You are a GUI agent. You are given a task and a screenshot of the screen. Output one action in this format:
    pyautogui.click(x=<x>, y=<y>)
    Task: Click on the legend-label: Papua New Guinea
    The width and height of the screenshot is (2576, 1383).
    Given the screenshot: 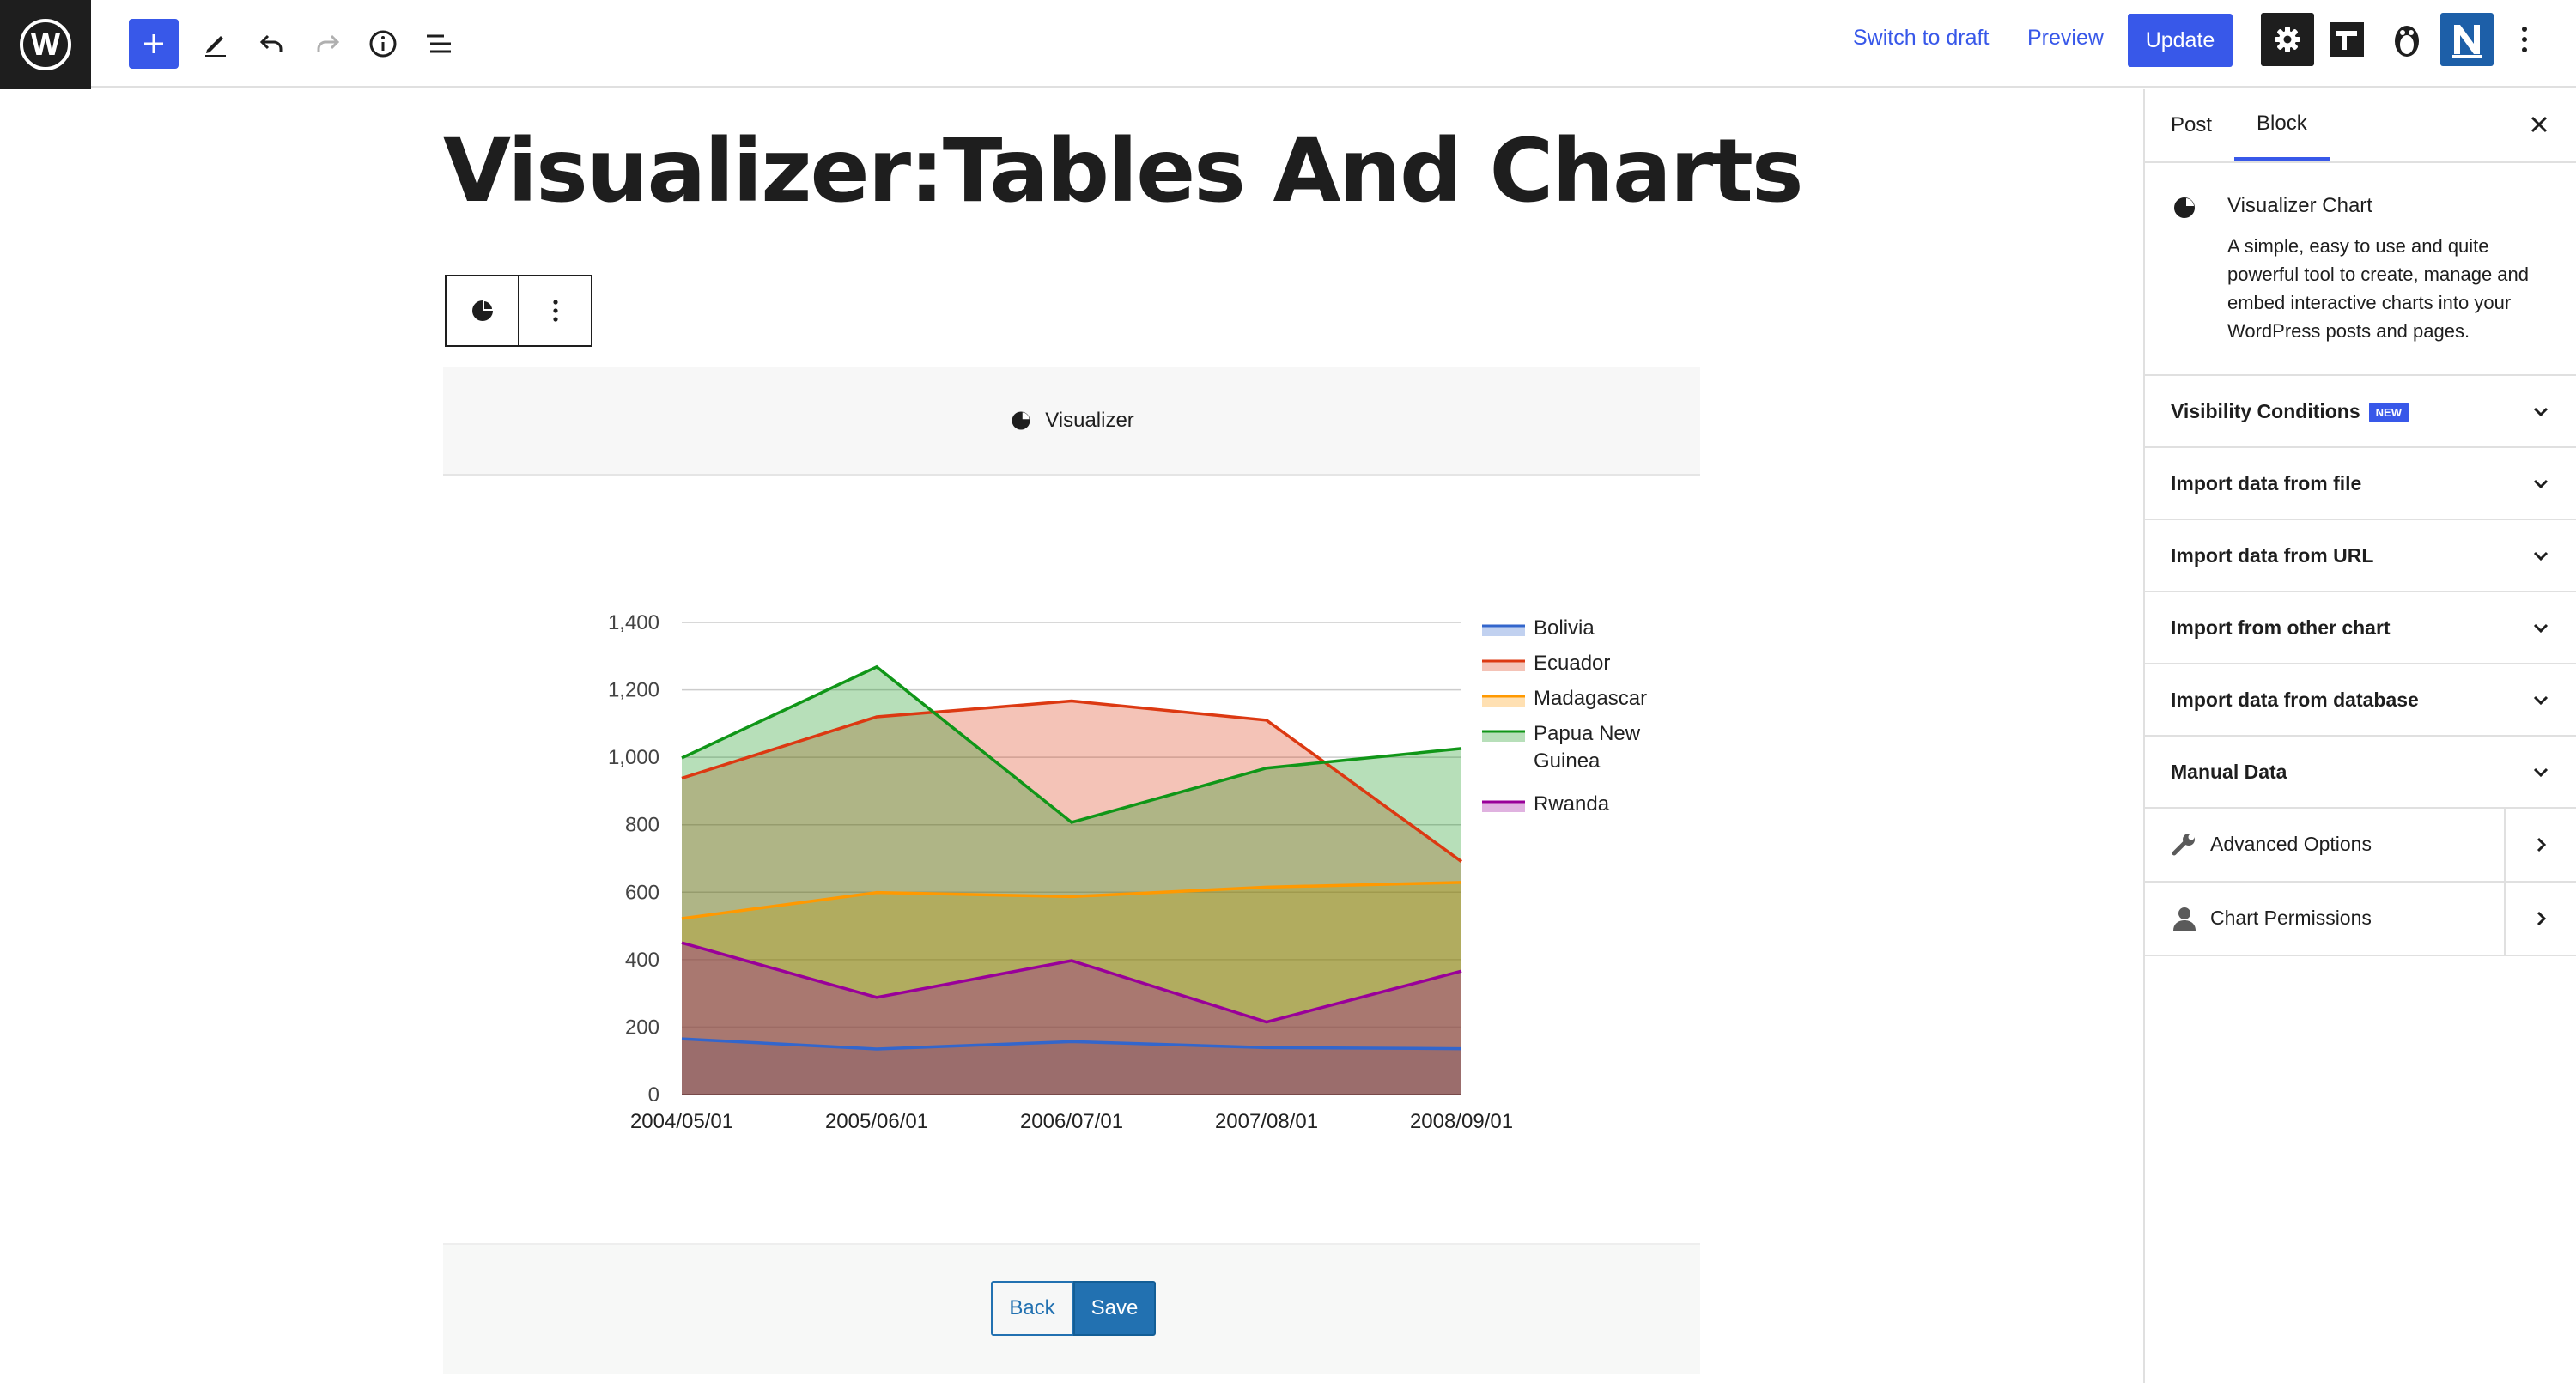 What is the action you would take?
    pyautogui.click(x=1587, y=747)
    